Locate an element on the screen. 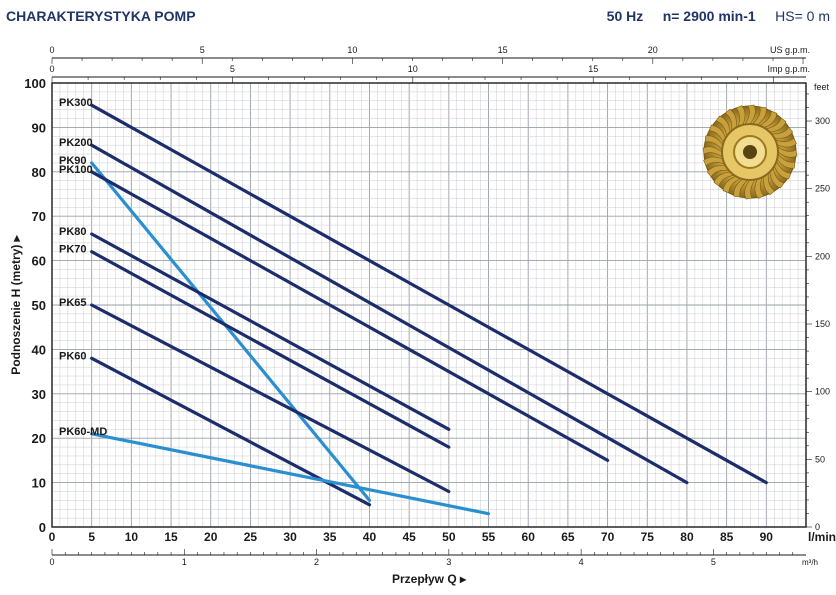 The width and height of the screenshot is (836, 595). us-gpm-tick-label: 5 is located at coordinates (202, 50).